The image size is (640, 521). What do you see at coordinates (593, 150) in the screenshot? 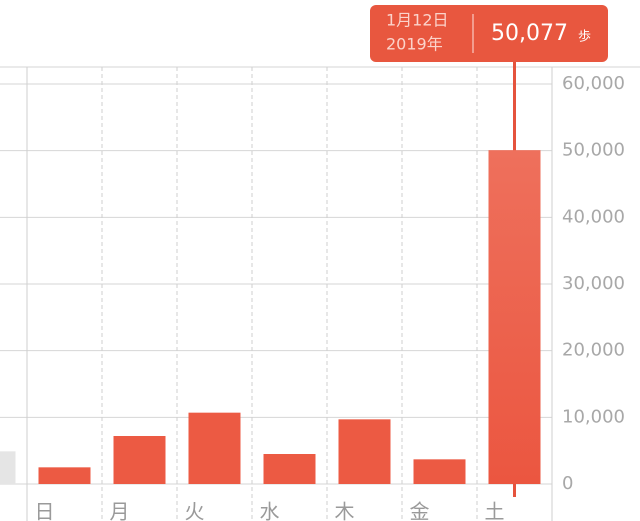
I see `y-tick-label: 50,000` at bounding box center [593, 150].